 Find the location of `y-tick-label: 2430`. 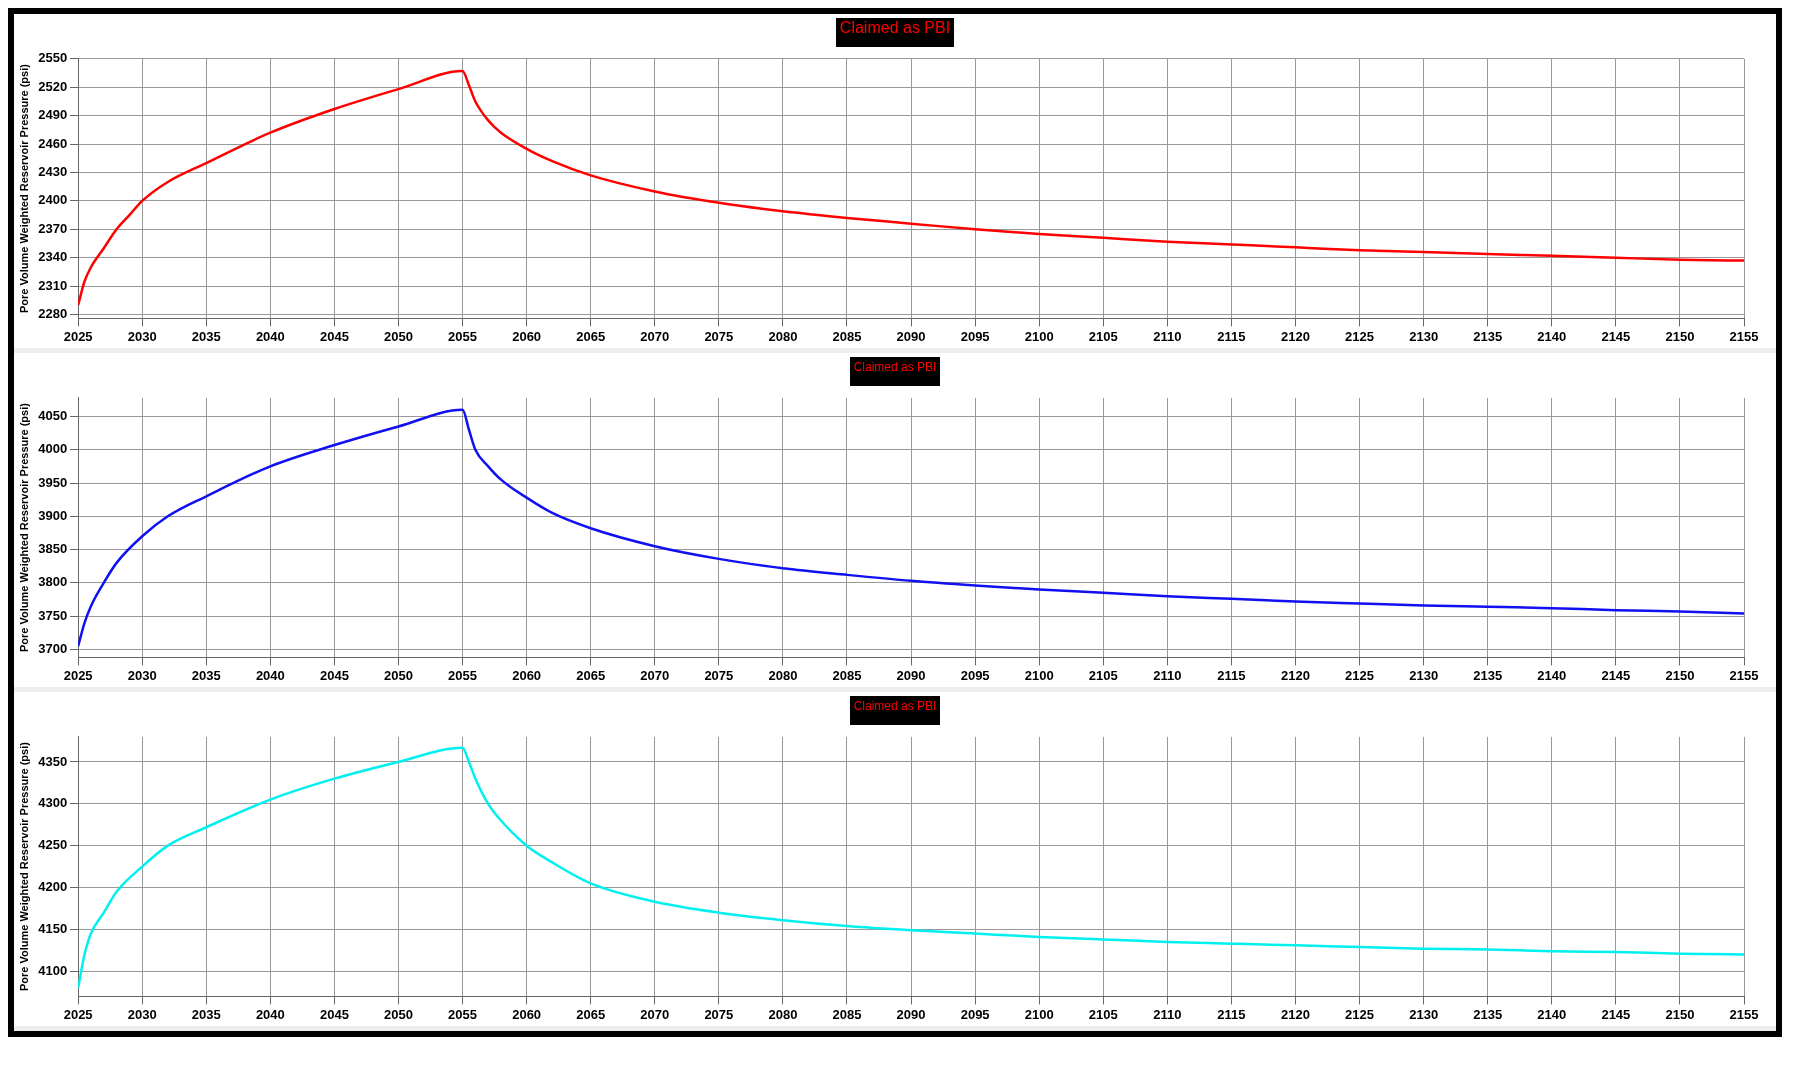

y-tick-label: 2430 is located at coordinates (53, 172).